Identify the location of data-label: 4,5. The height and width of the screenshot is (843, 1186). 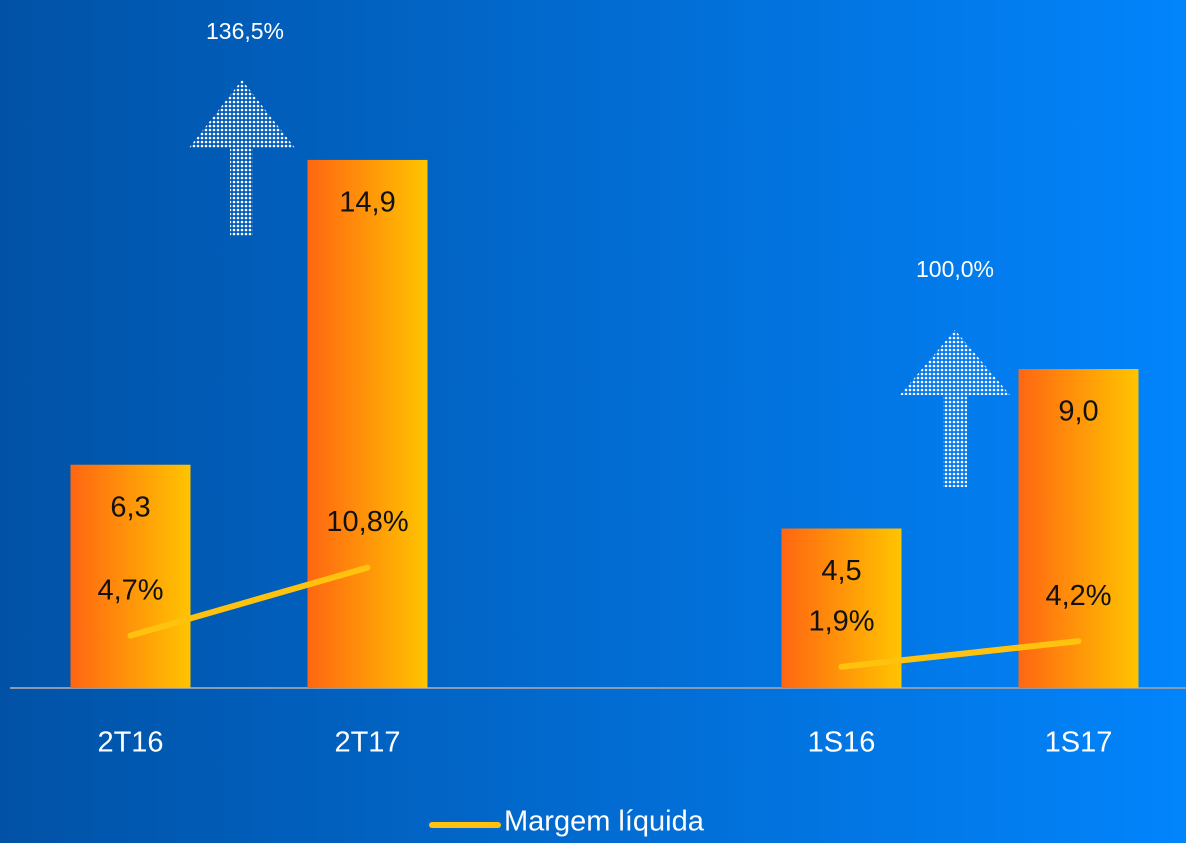
(841, 571).